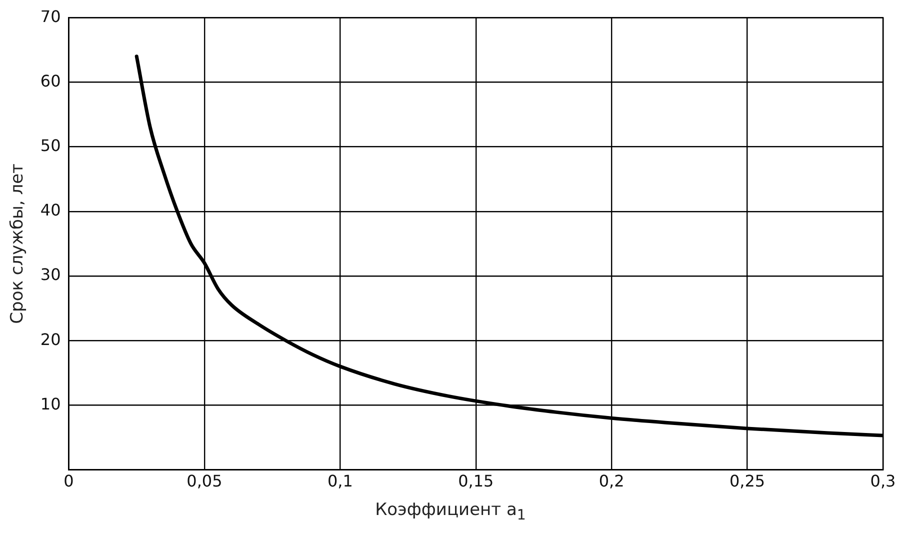 This screenshot has width=901, height=533. Describe the element at coordinates (50, 80) in the screenshot. I see `y-tick-label: 60` at that location.